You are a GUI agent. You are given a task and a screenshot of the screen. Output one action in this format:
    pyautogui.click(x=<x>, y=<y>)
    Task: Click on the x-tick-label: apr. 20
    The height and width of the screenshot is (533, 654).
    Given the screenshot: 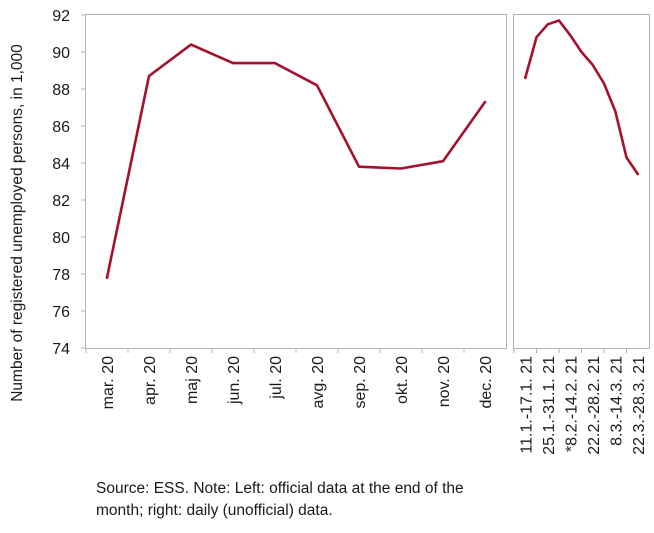 What is the action you would take?
    pyautogui.click(x=150, y=380)
    